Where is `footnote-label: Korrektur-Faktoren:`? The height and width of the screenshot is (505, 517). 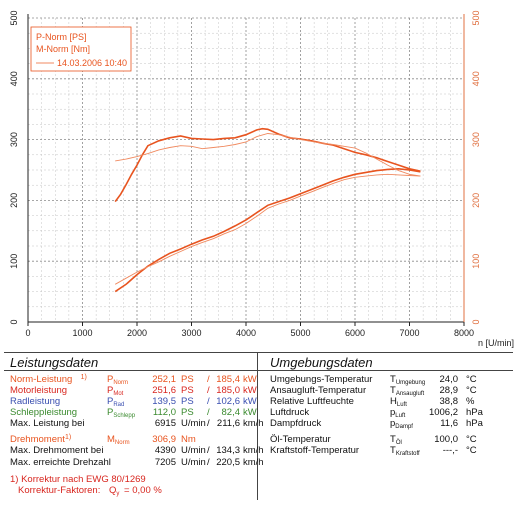 footnote-label: Korrektur-Faktoren: is located at coordinates (59, 490).